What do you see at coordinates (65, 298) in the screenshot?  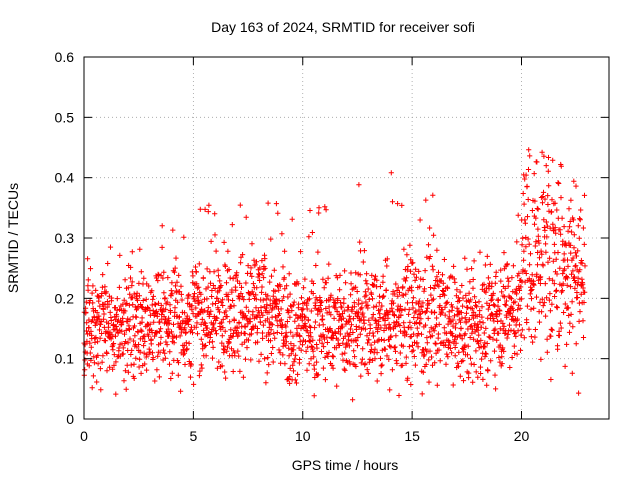 I see `y-tick-label: 0.2` at bounding box center [65, 298].